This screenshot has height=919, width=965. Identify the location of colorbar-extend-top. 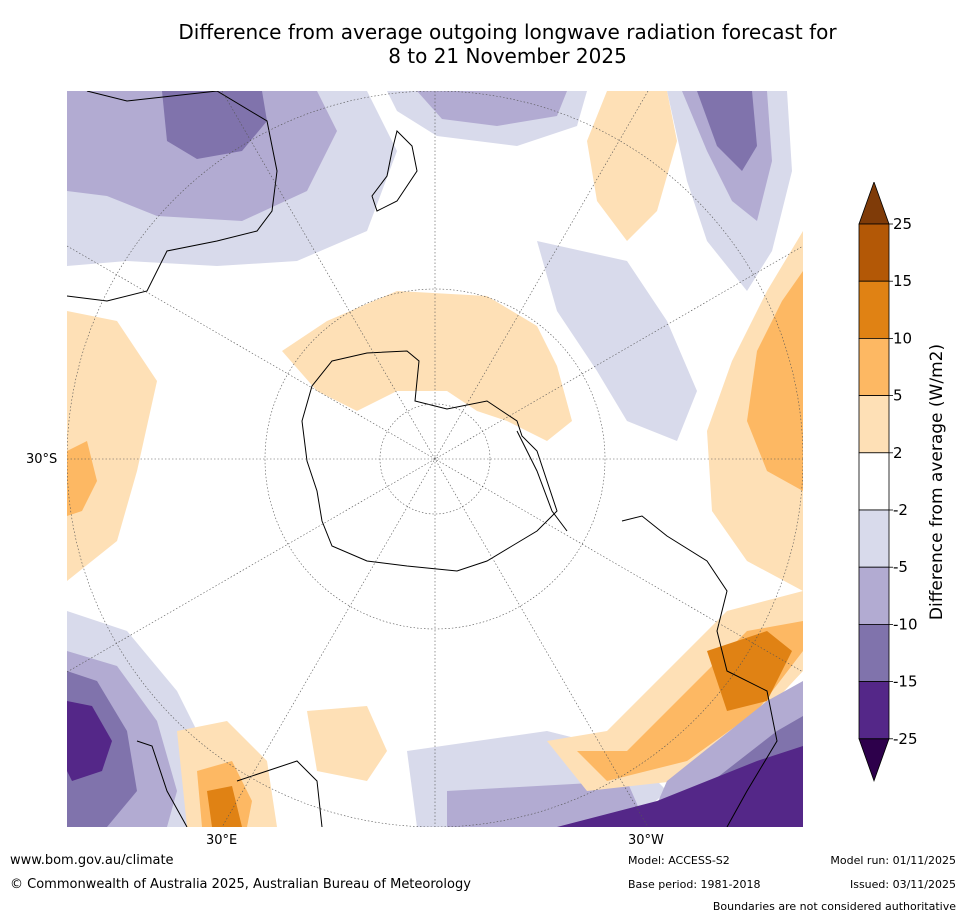
(874, 203).